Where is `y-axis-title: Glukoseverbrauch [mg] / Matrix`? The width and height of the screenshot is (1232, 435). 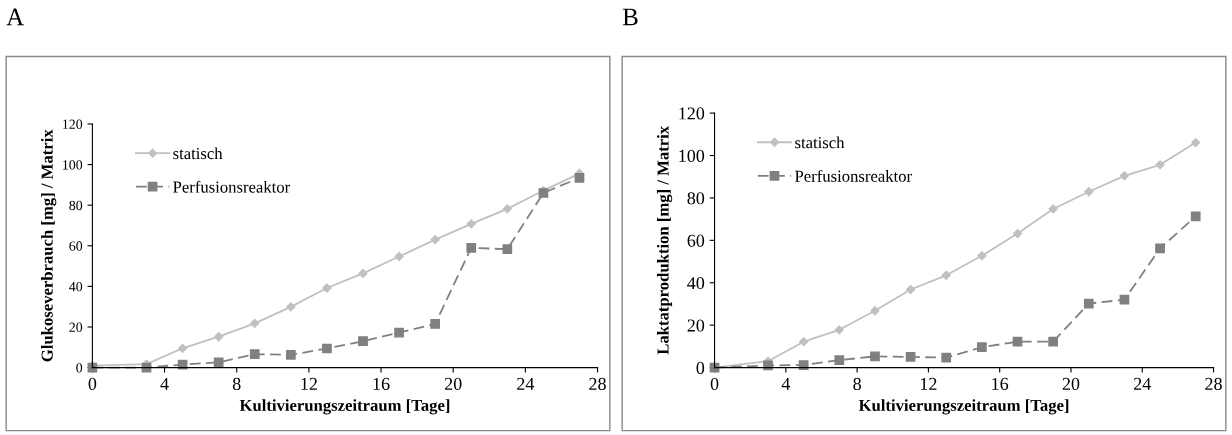 y-axis-title: Glukoseverbrauch [mg] / Matrix is located at coordinates (49, 245).